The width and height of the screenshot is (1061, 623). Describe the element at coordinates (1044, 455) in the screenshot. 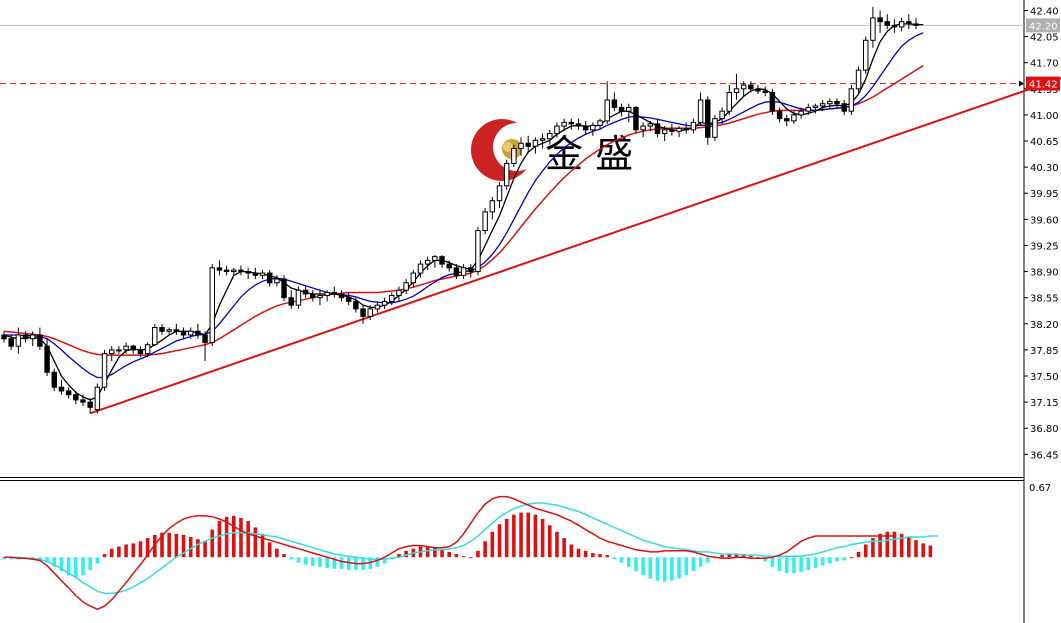

I see `price-tick-label: 36.45` at that location.